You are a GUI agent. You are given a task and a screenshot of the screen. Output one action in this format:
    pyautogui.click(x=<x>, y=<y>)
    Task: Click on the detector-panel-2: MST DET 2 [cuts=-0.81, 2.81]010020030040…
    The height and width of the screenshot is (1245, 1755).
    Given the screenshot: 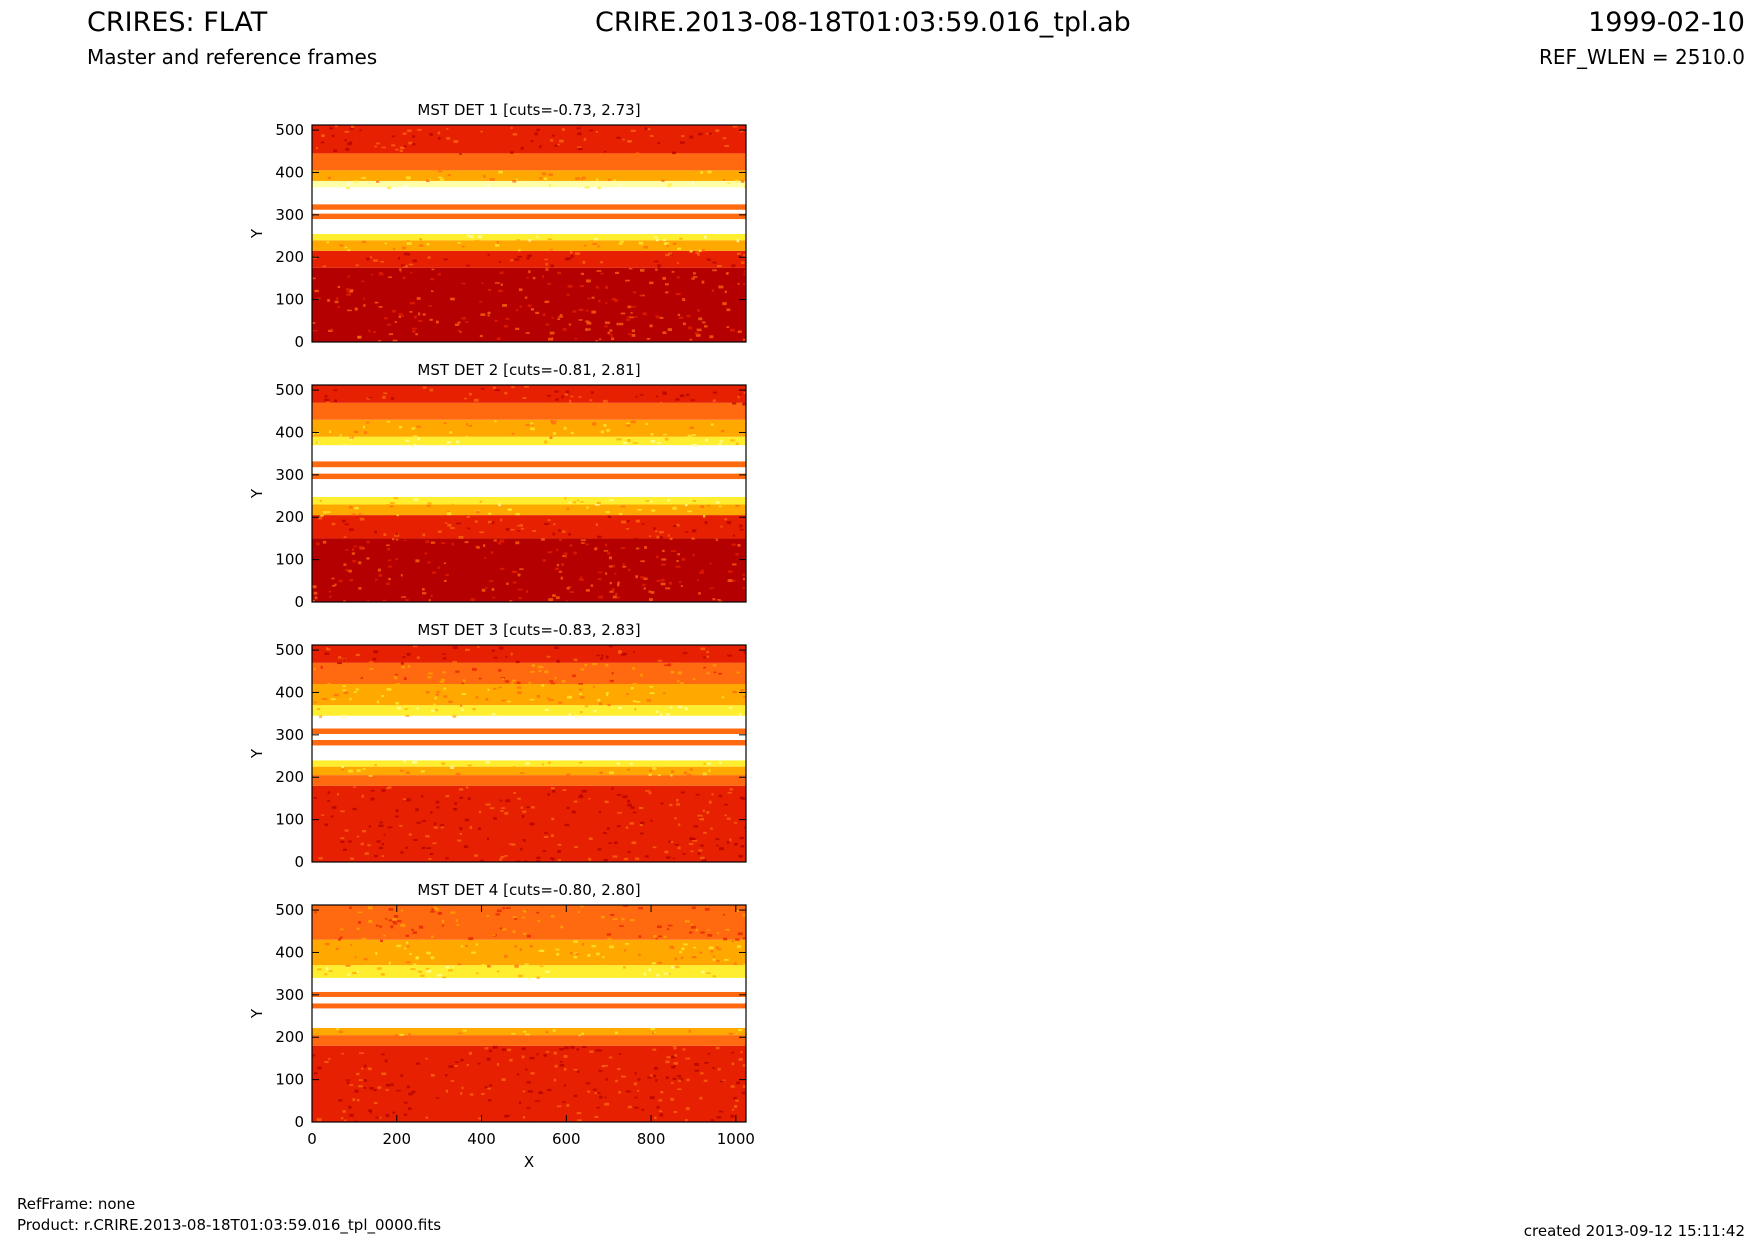 What is the action you would take?
    pyautogui.click(x=497, y=486)
    